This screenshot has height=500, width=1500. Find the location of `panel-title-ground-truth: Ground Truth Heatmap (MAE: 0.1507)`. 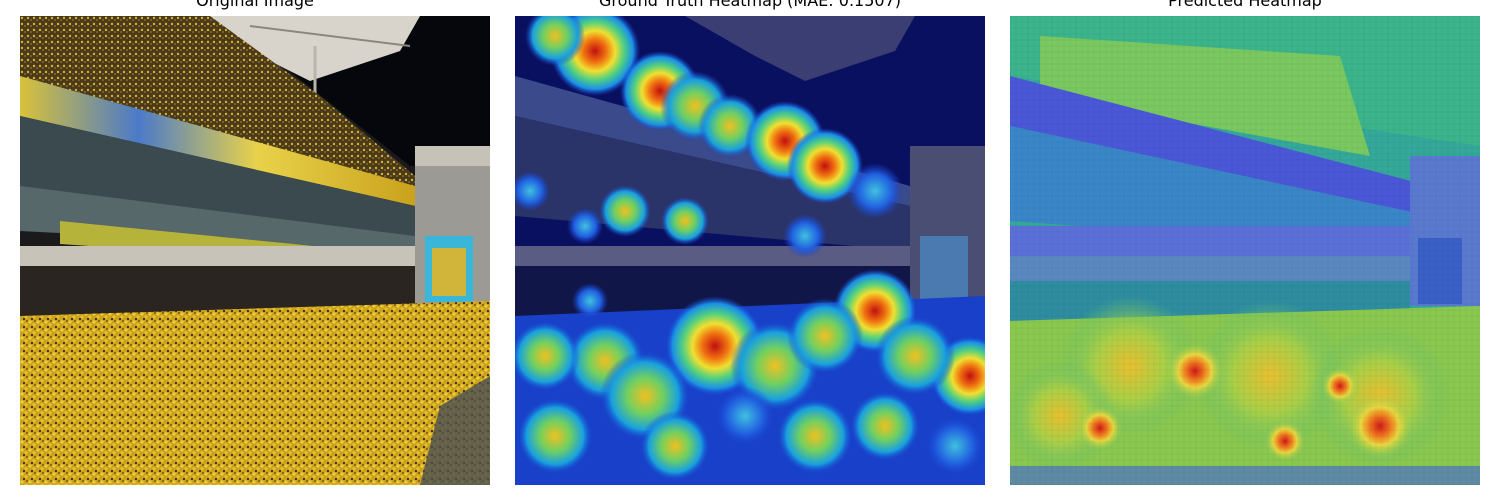

panel-title-ground-truth: Ground Truth Heatmap (MAE: 0.1507) is located at coordinates (750, 5).